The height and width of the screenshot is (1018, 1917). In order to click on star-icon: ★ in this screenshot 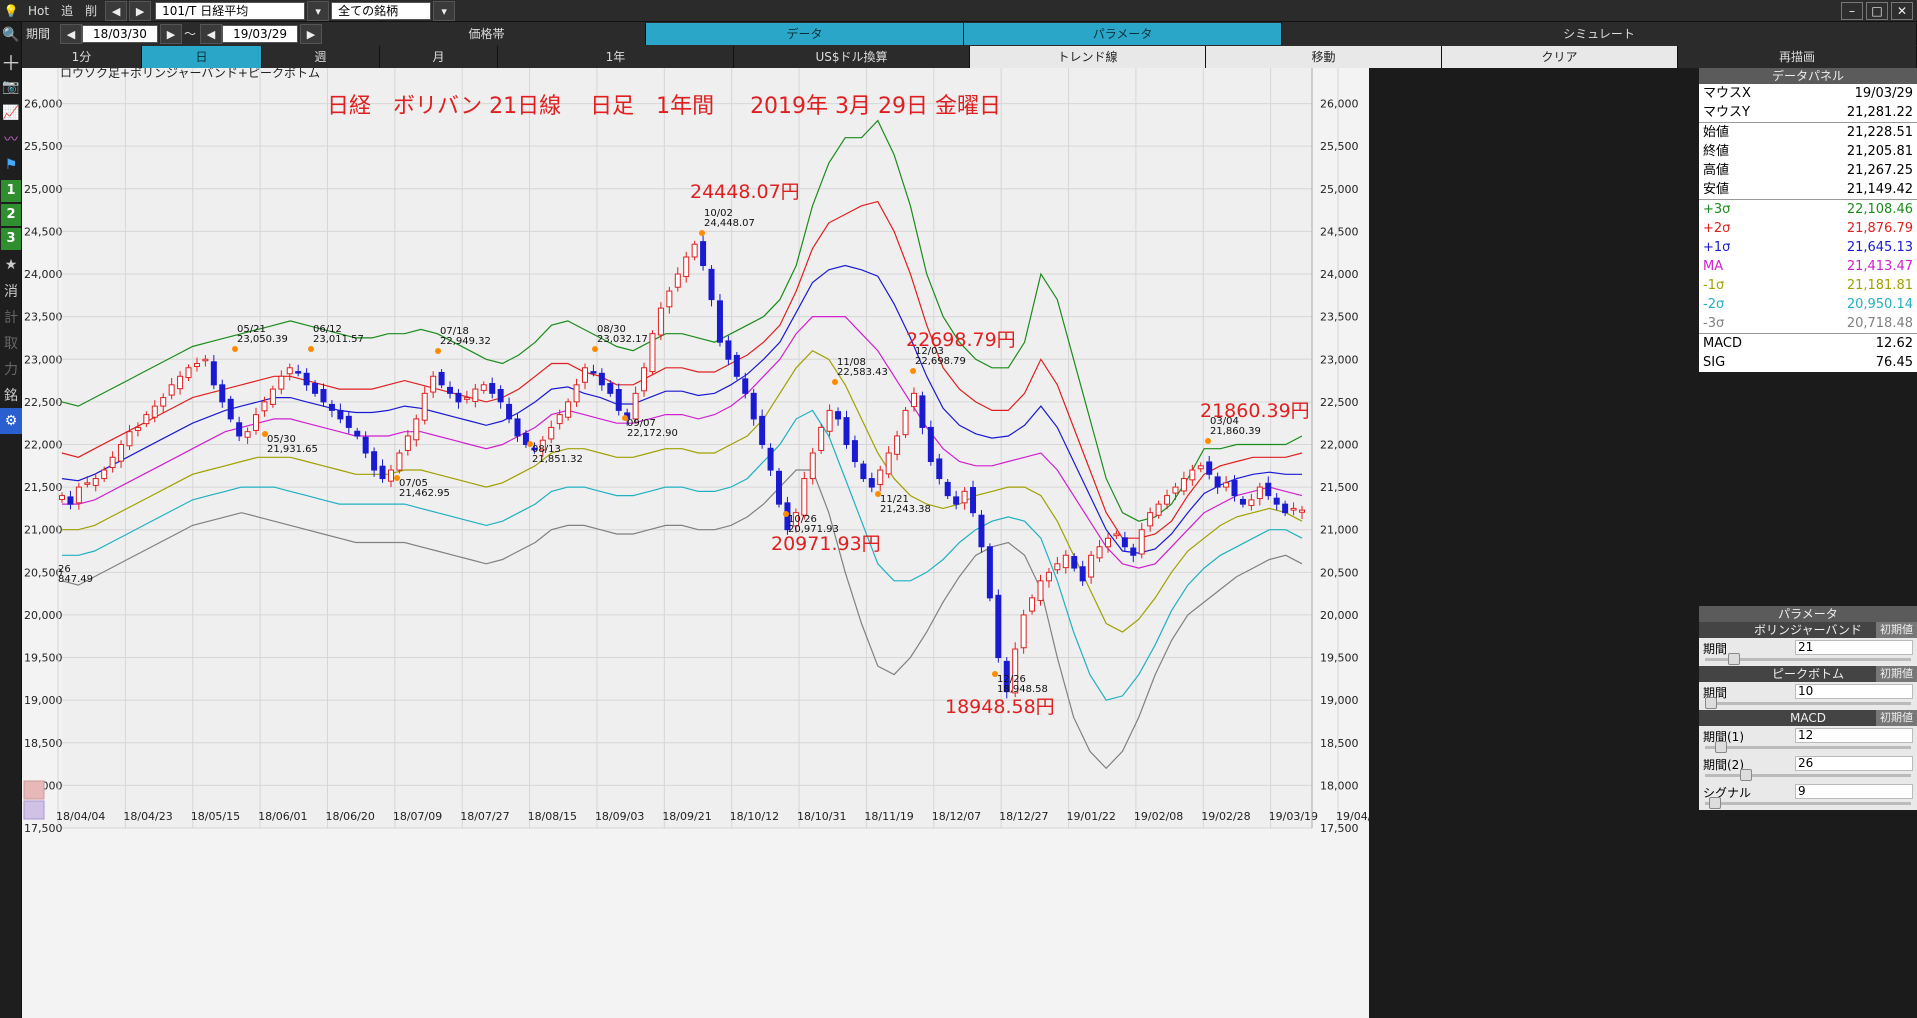, I will do `click(11, 265)`.